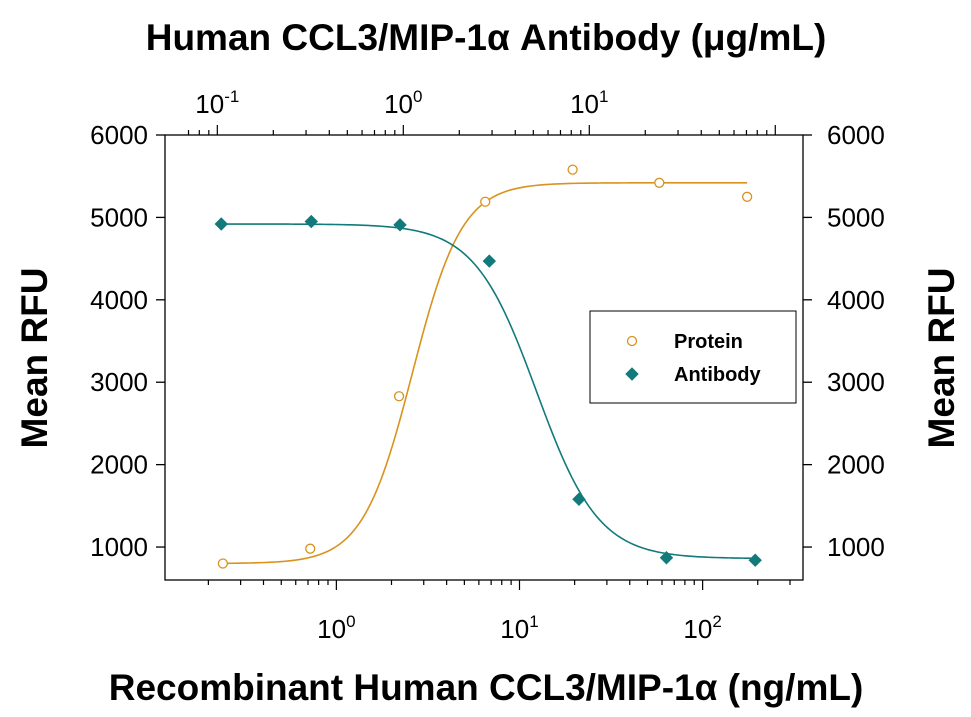  What do you see at coordinates (708, 342) in the screenshot?
I see `legend-protein-label: Protein` at bounding box center [708, 342].